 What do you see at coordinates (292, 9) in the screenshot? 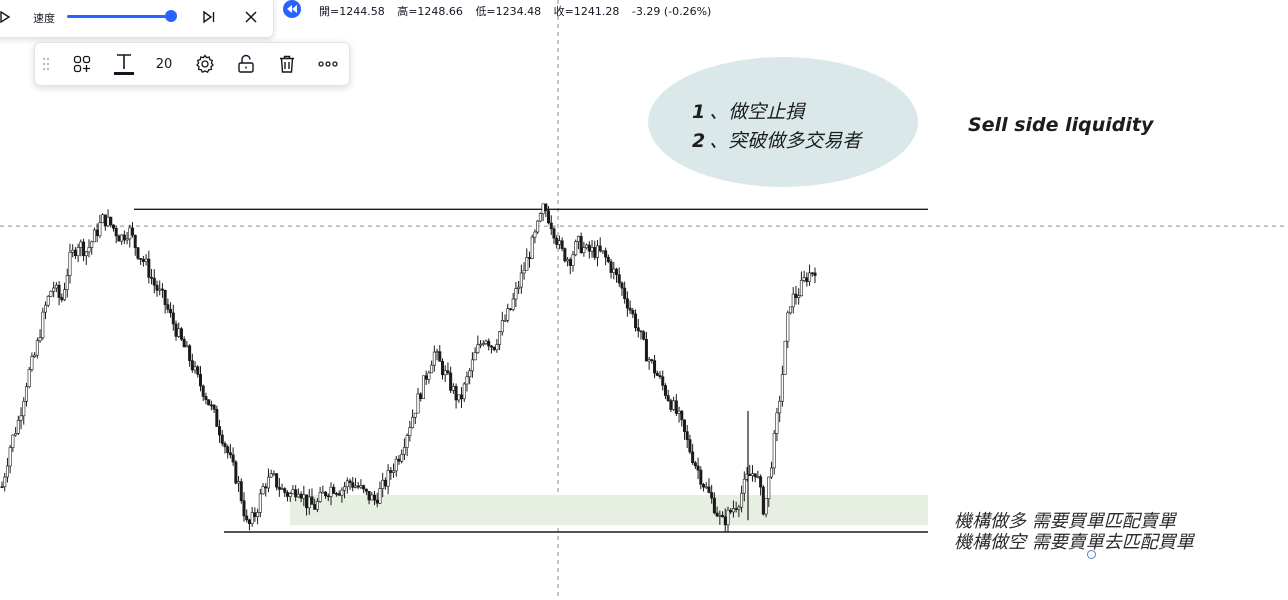
I see `back-to-realtime-icon` at bounding box center [292, 9].